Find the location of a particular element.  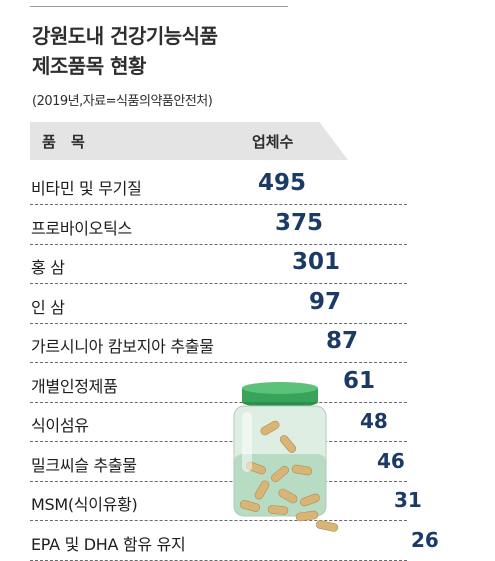

top-rule is located at coordinates (159, 6).